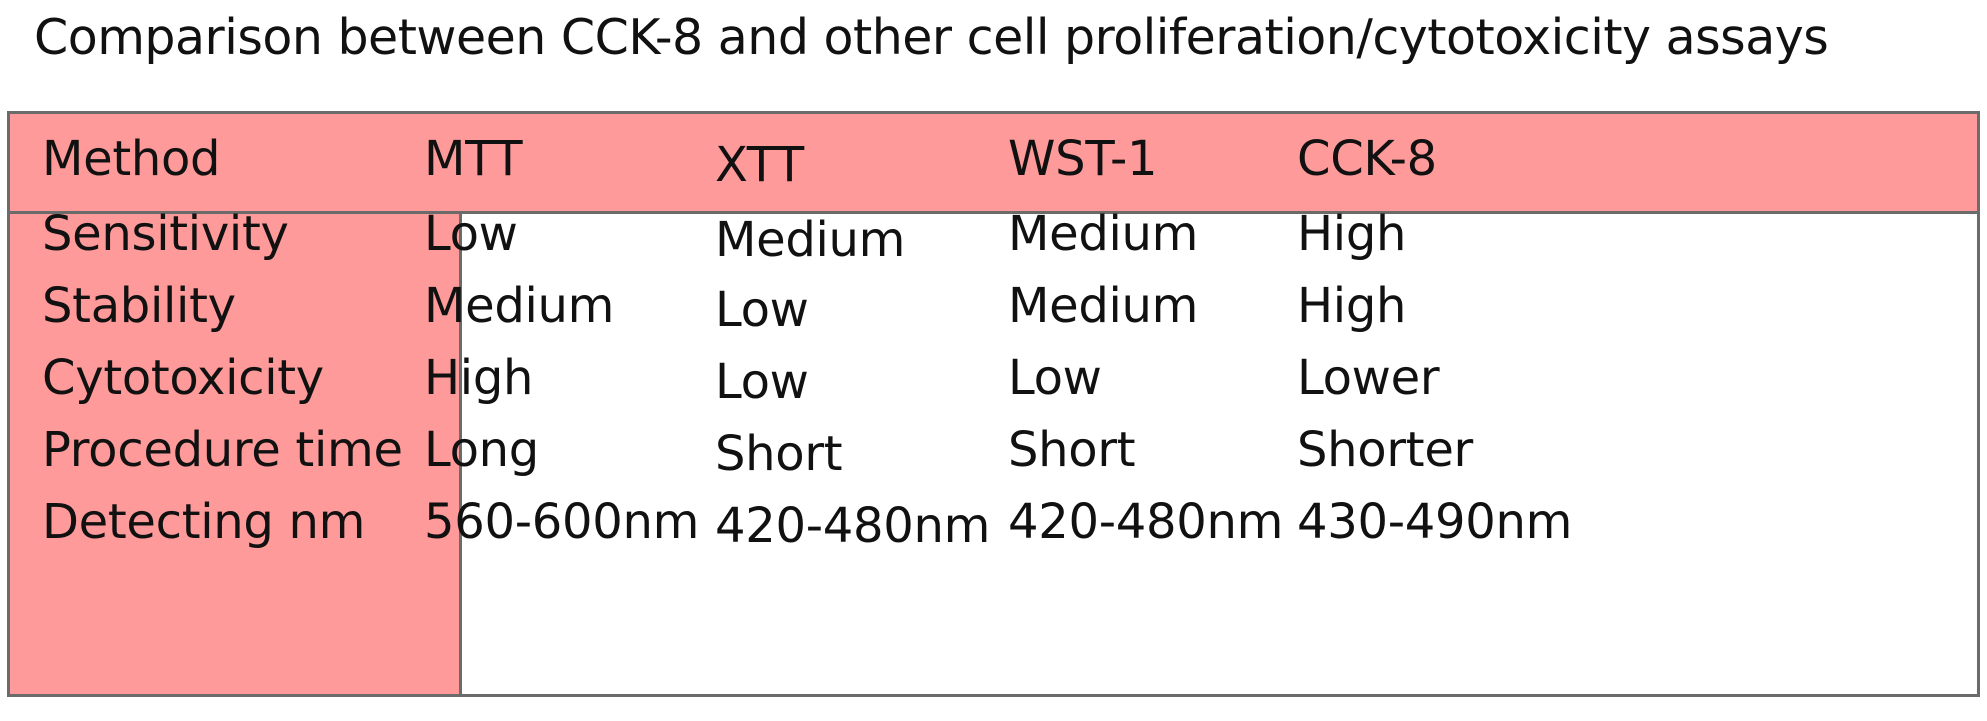 The height and width of the screenshot is (721, 1987). What do you see at coordinates (1435, 522) in the screenshot?
I see `table-cell: 430-490nm` at bounding box center [1435, 522].